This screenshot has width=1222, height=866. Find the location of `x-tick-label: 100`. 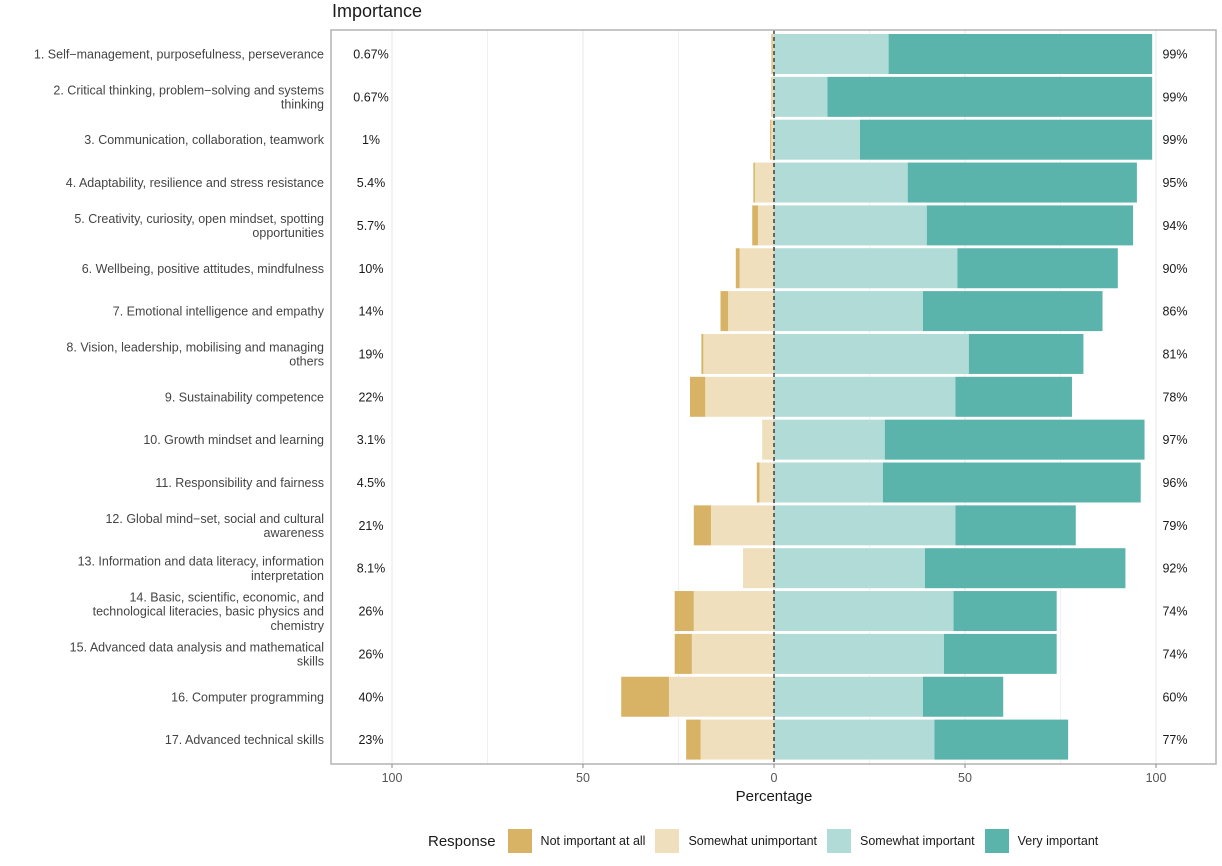

x-tick-label: 100 is located at coordinates (1156, 778).